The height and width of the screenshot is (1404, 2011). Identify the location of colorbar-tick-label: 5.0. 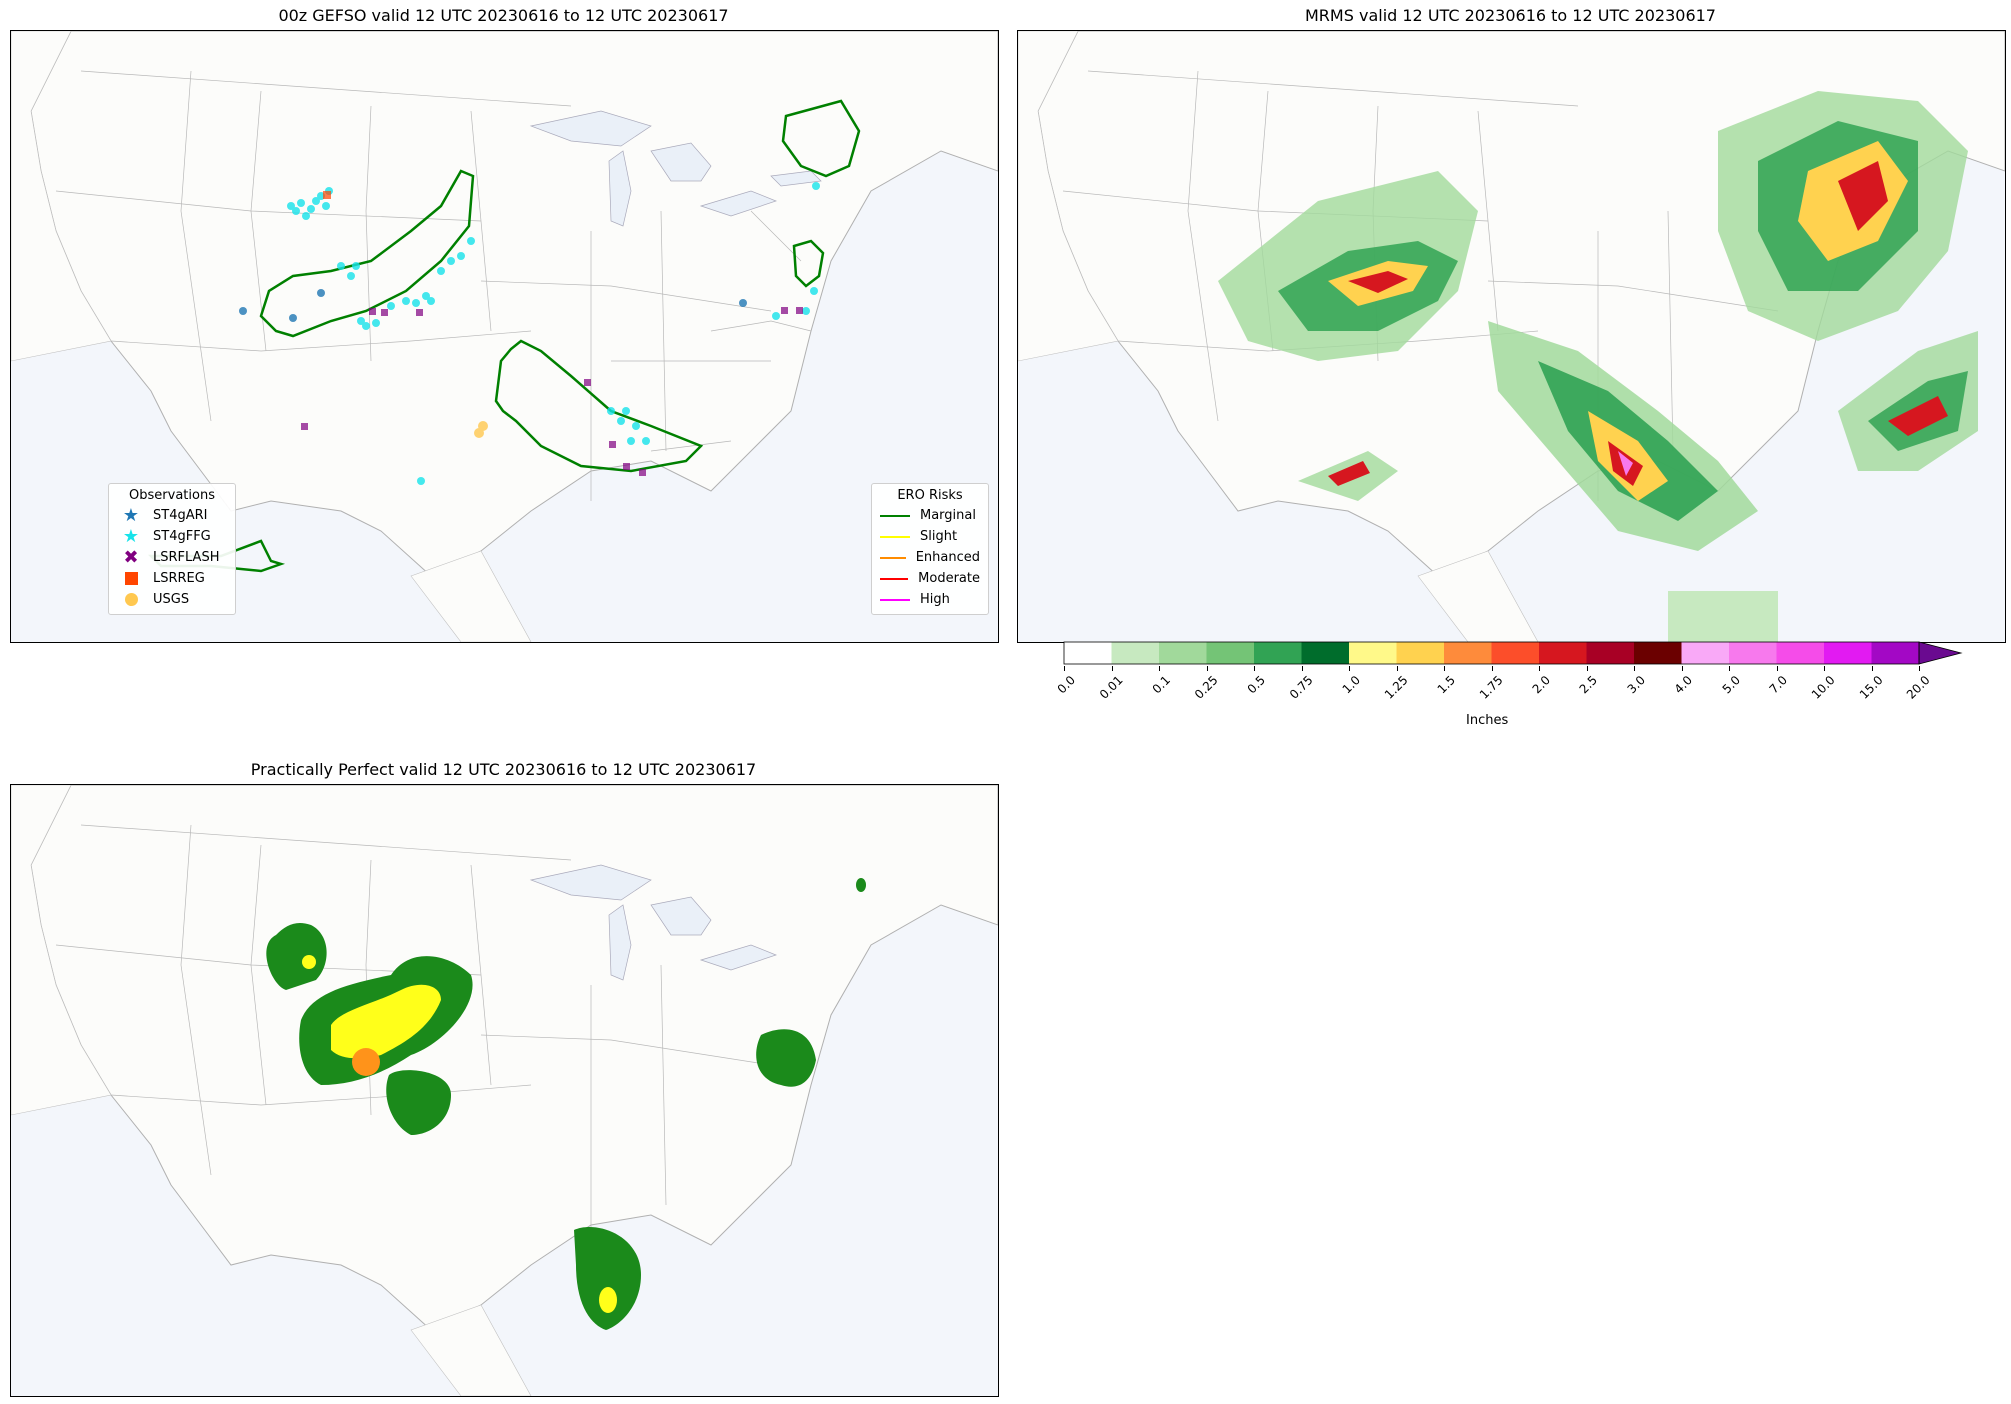
(1731, 685).